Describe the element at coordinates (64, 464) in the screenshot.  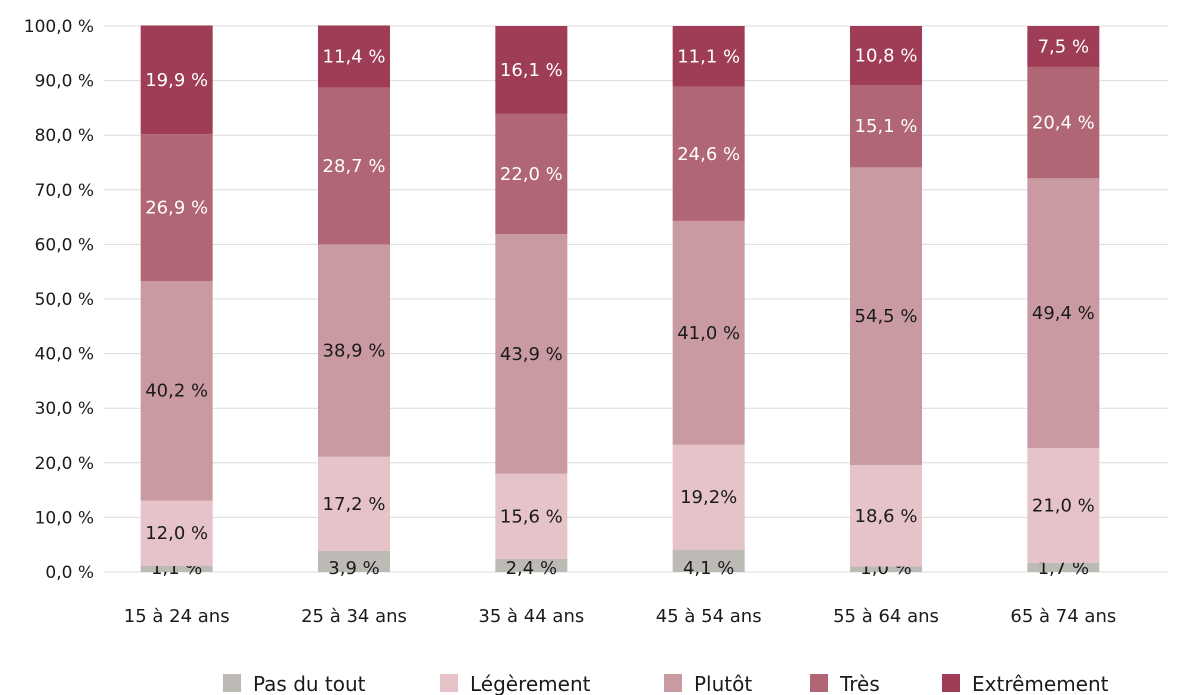
I see `y-tick-label: 20,0 %` at that location.